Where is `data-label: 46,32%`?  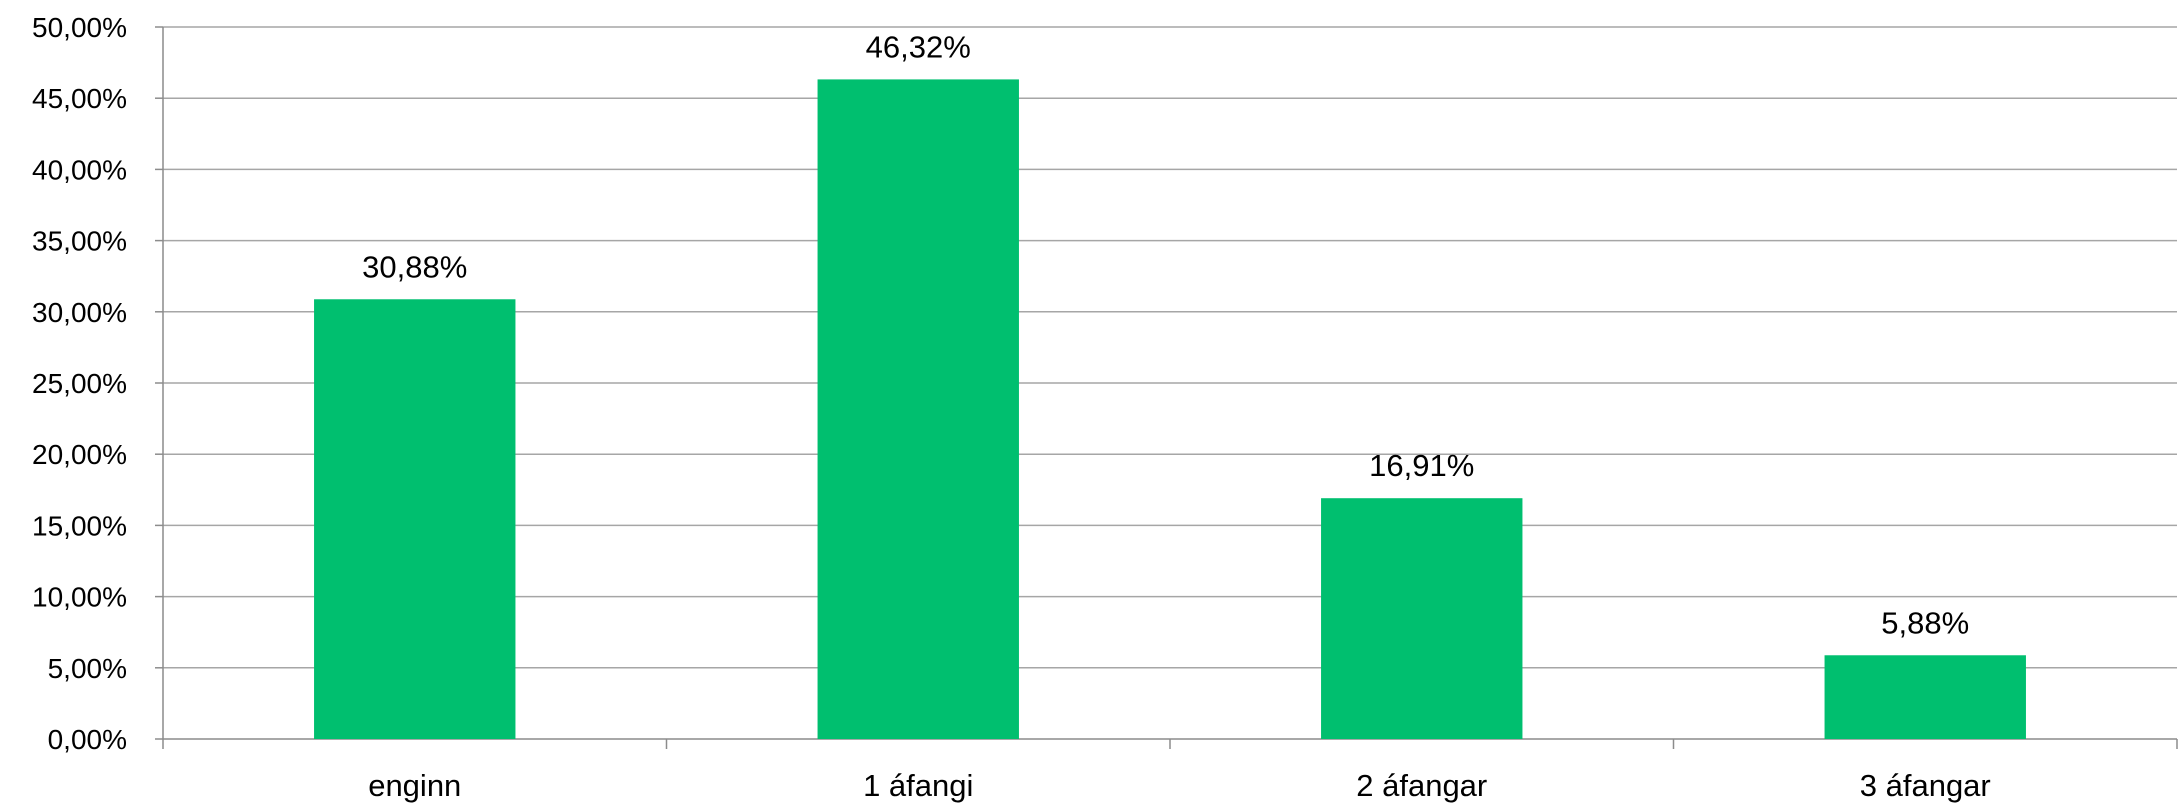
data-label: 46,32% is located at coordinates (918, 46).